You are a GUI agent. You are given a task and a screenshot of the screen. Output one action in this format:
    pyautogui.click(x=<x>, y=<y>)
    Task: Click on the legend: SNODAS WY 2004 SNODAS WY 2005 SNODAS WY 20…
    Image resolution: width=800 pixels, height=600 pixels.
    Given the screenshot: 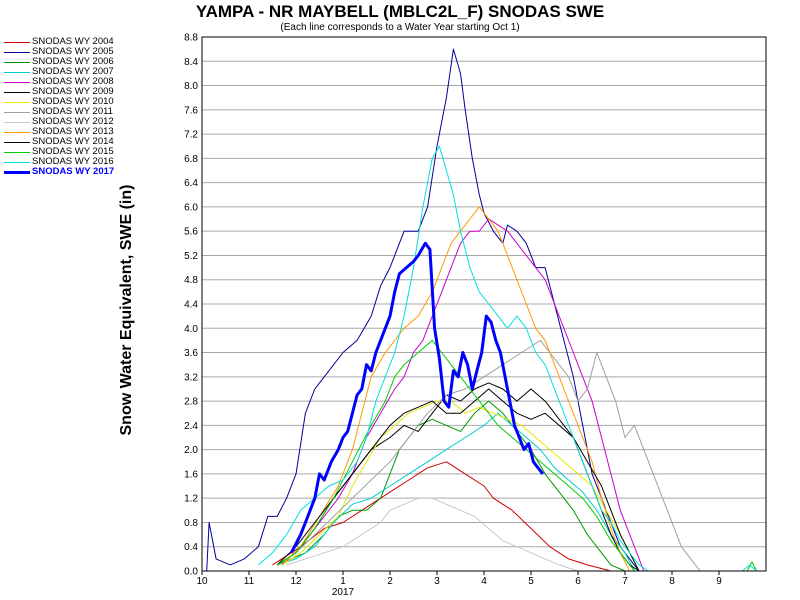 What is the action you would take?
    pyautogui.click(x=69, y=107)
    